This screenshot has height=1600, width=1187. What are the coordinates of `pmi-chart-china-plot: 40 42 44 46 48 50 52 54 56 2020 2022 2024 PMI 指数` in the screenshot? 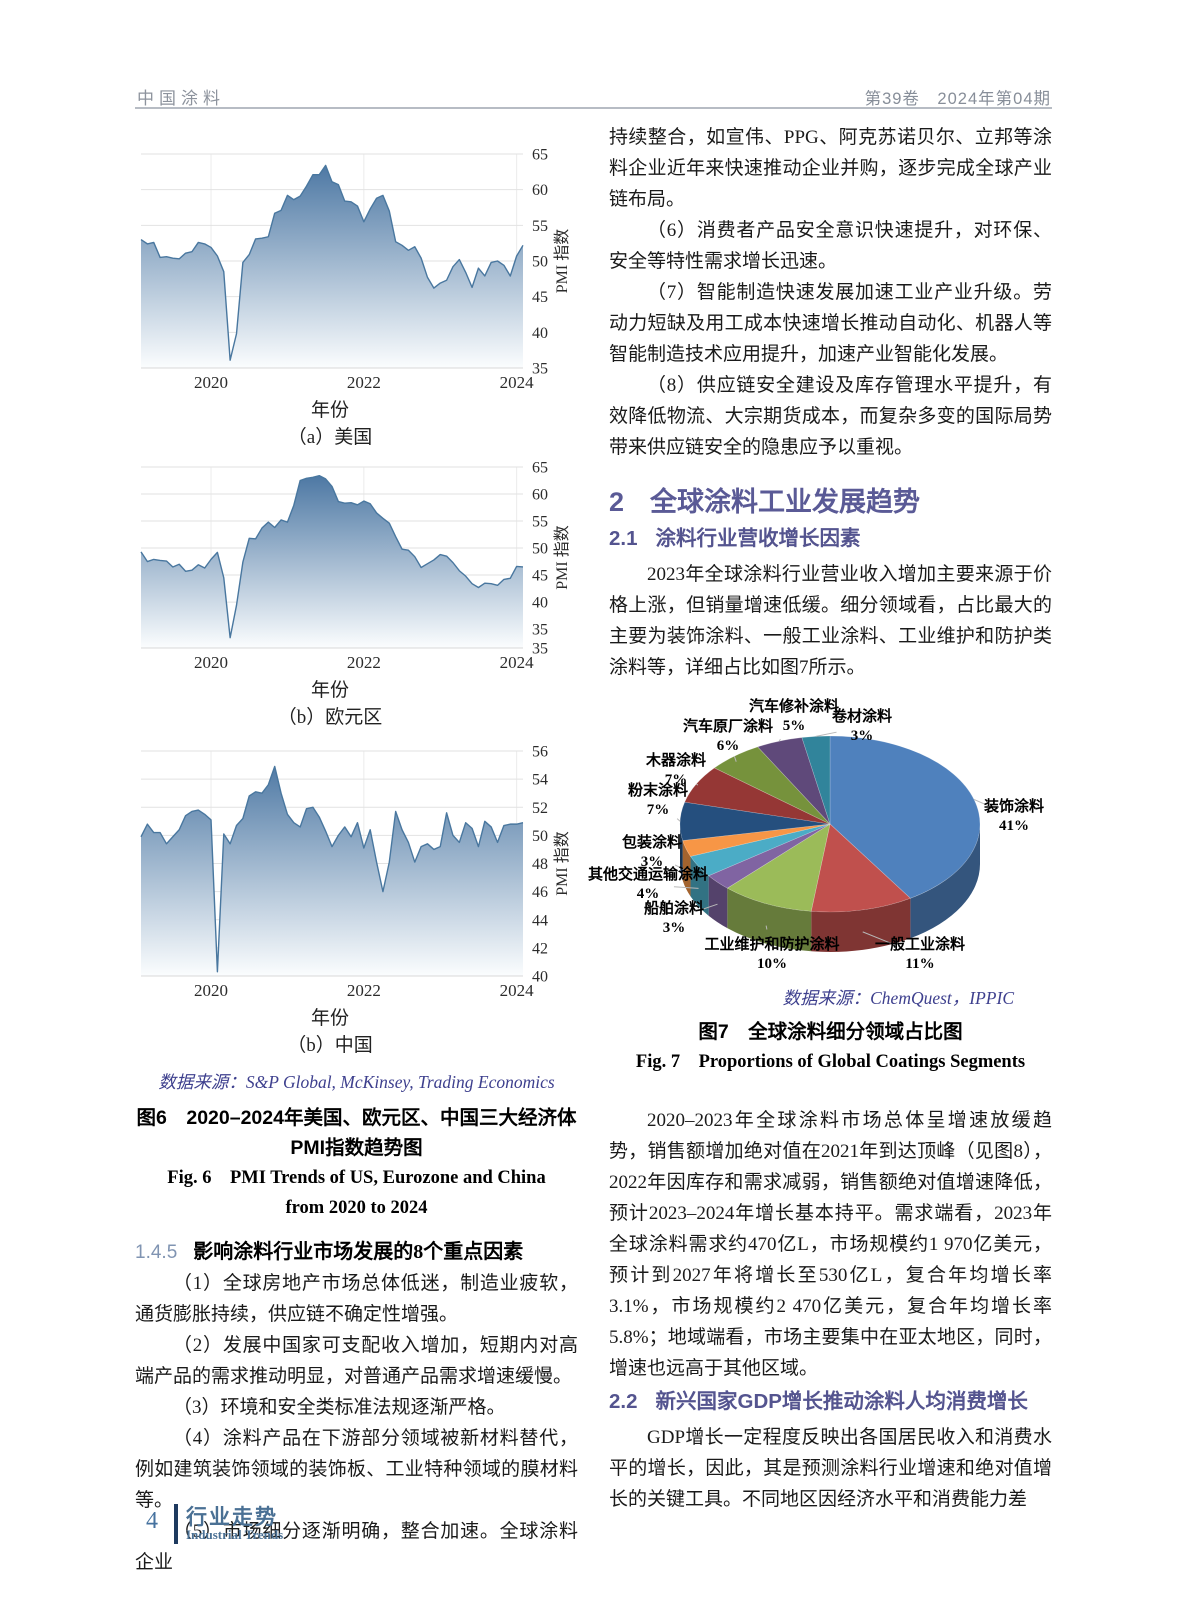 It's located at (357, 875).